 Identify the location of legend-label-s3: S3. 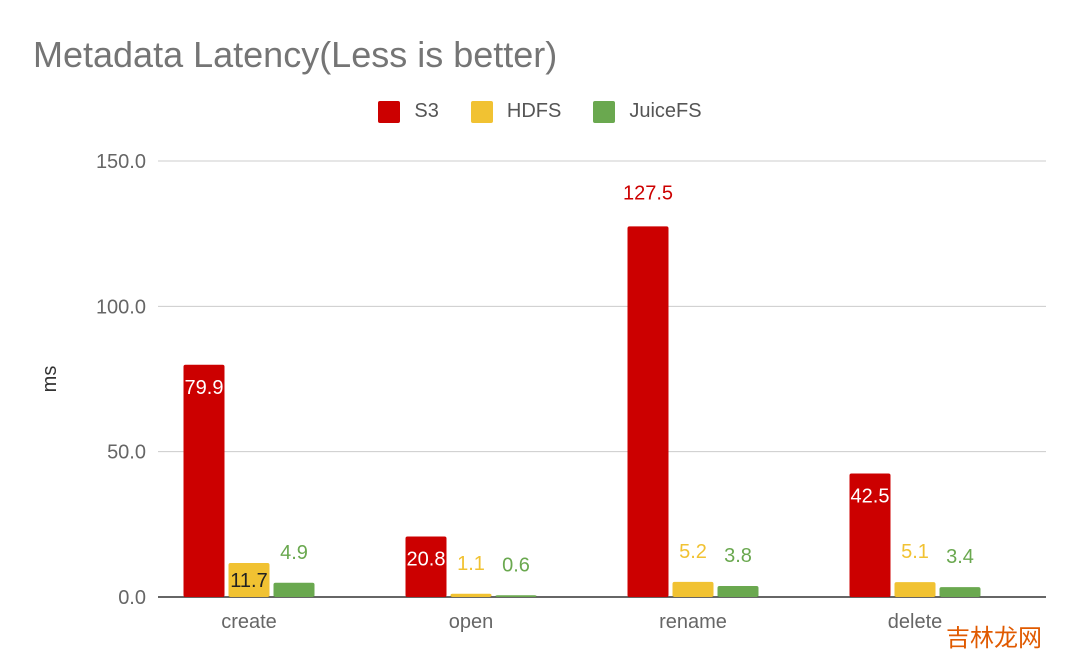
(426, 111).